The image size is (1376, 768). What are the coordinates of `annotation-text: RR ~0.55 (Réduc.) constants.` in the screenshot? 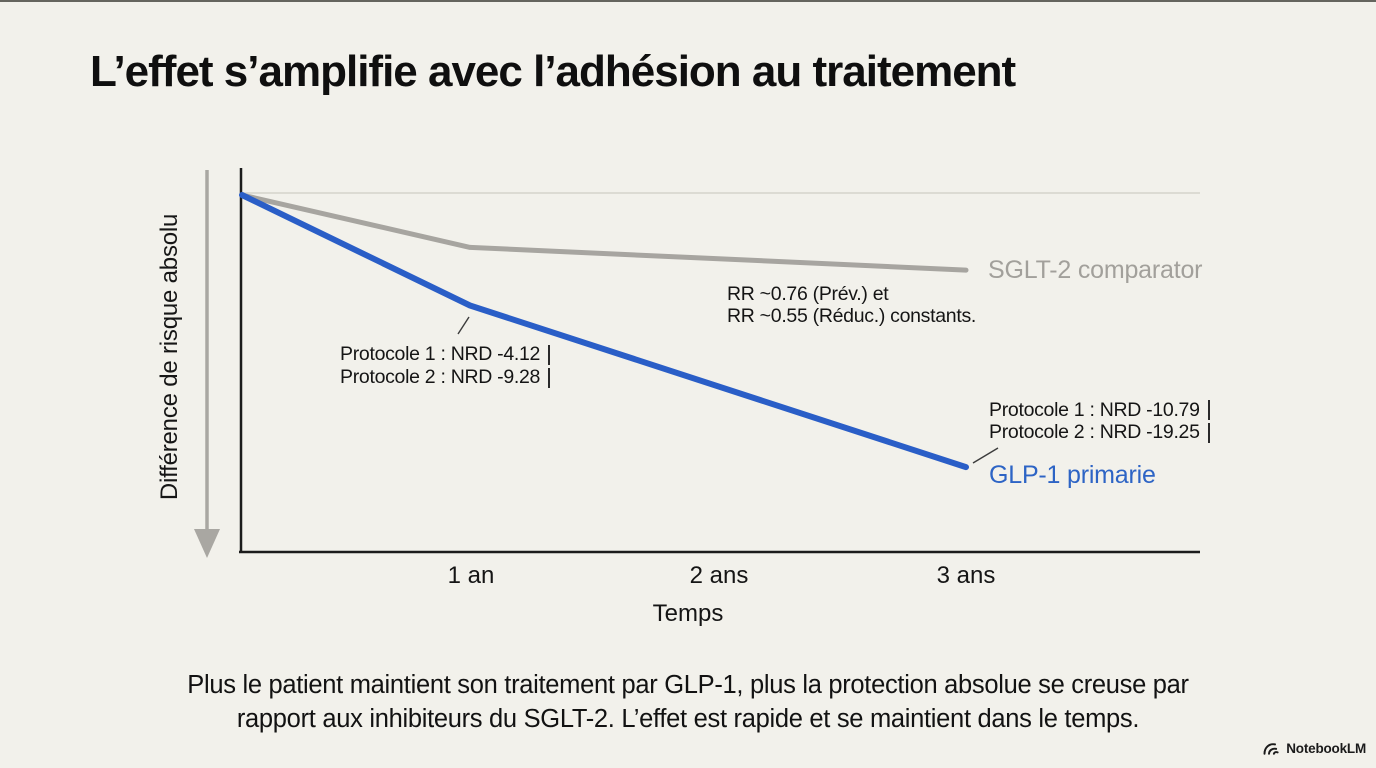 It's located at (852, 315).